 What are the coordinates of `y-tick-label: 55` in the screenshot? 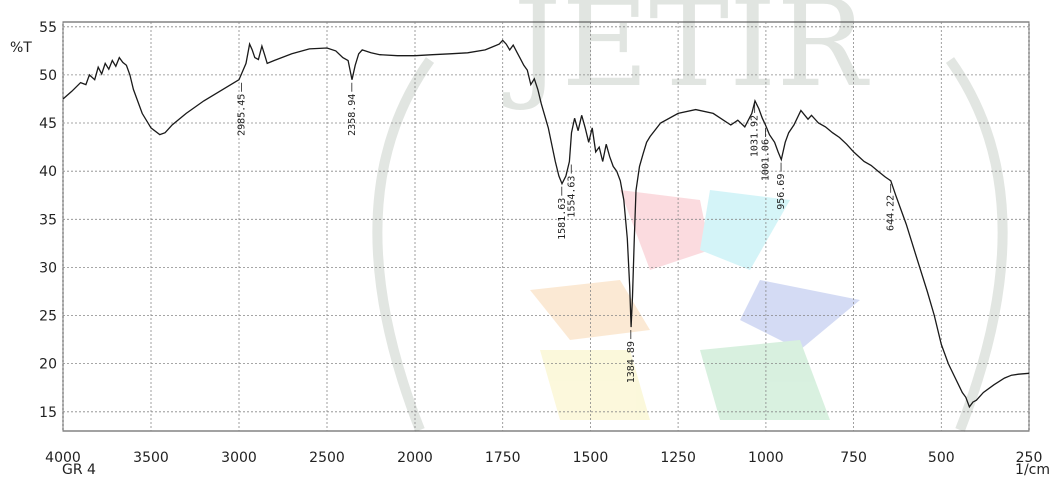 It's located at (48, 28).